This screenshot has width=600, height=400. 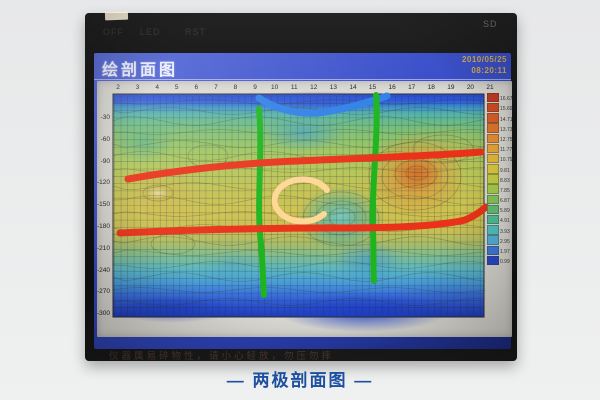 What do you see at coordinates (431, 87) in the screenshot?
I see `x-tick-label: 18` at bounding box center [431, 87].